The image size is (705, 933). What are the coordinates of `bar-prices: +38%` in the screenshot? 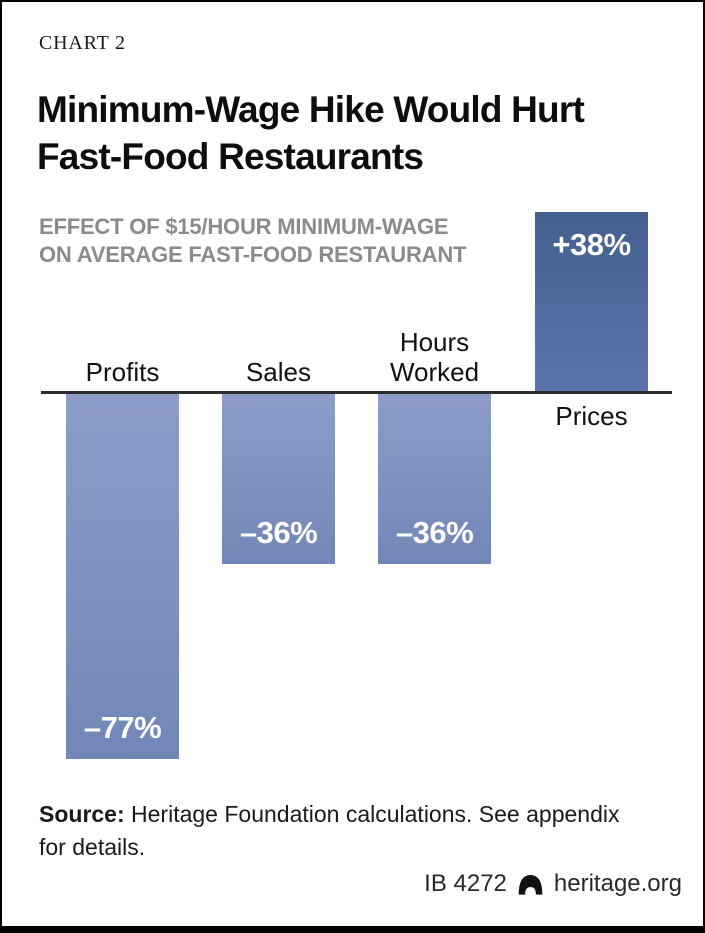 It's located at (591, 302).